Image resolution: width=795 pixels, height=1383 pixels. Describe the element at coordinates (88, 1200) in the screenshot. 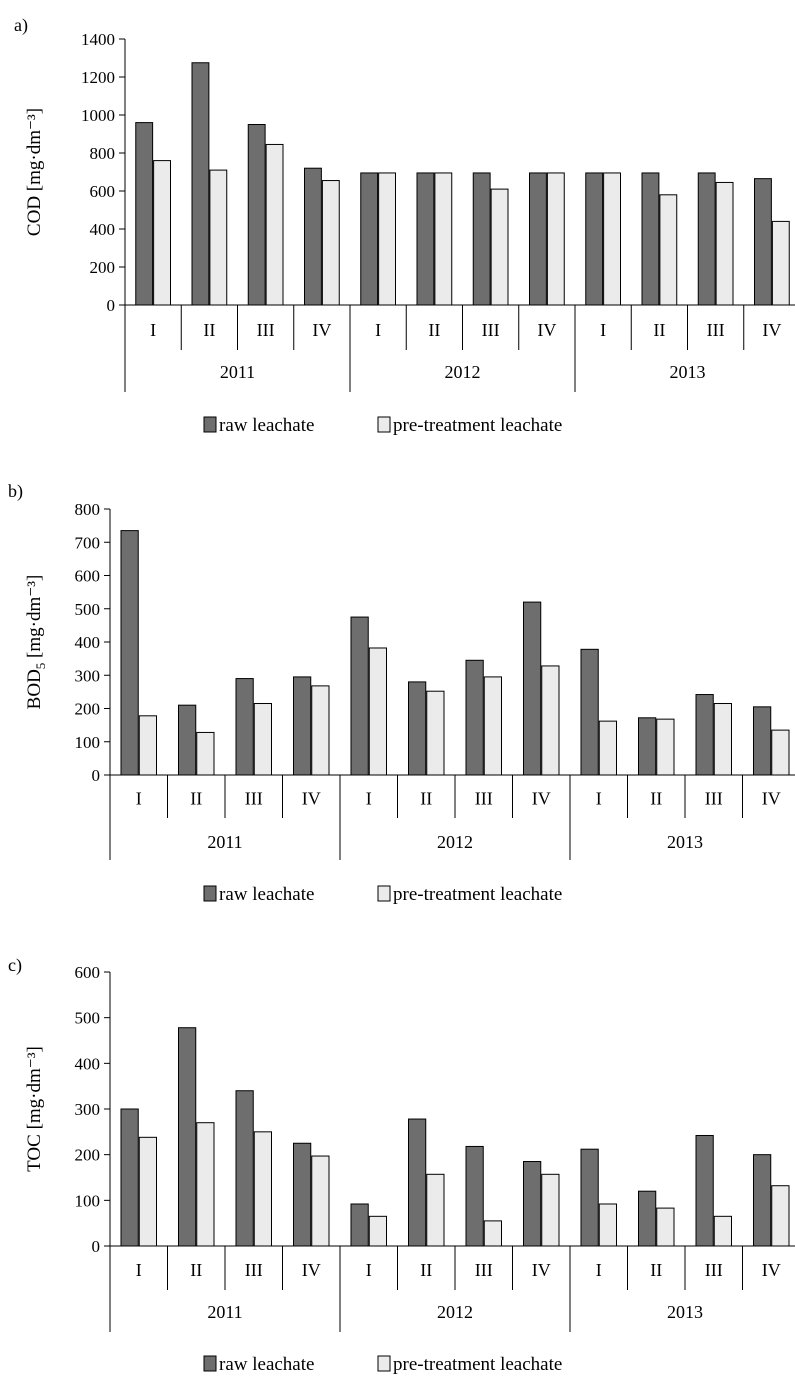

I see `y-tick-label: 100` at that location.